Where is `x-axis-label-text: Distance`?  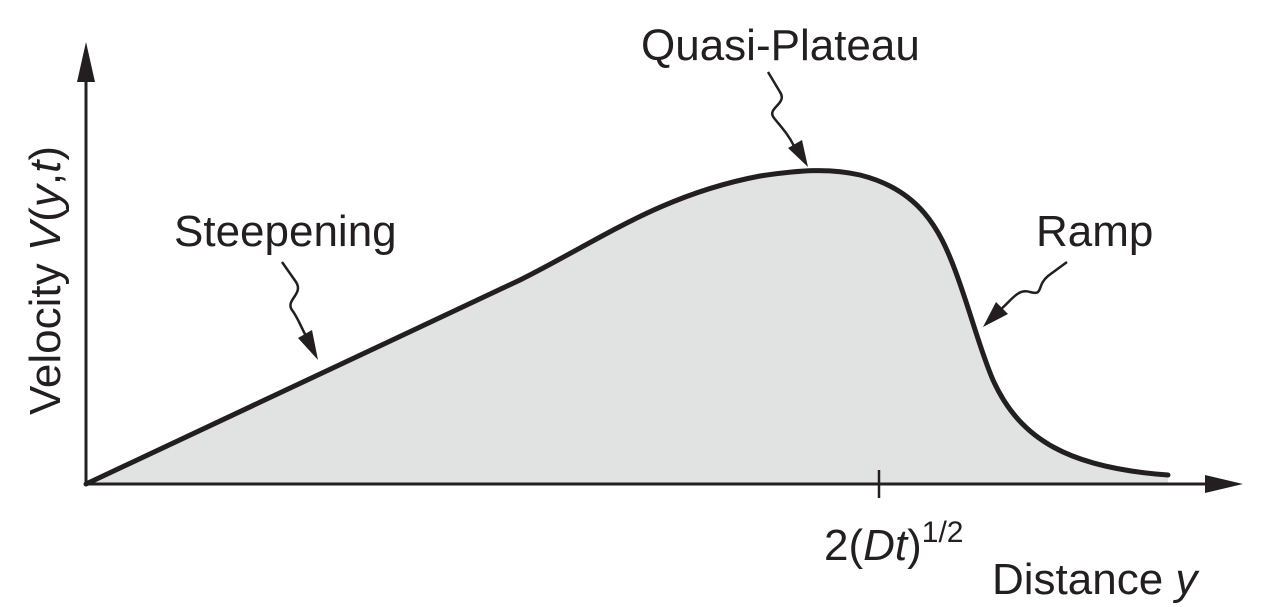
x-axis-label-text: Distance is located at coordinates (1083, 579).